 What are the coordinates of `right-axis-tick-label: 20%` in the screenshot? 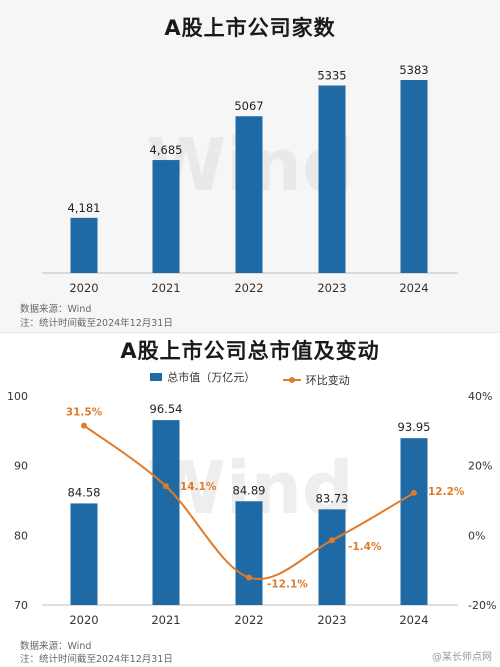 It's located at (480, 466).